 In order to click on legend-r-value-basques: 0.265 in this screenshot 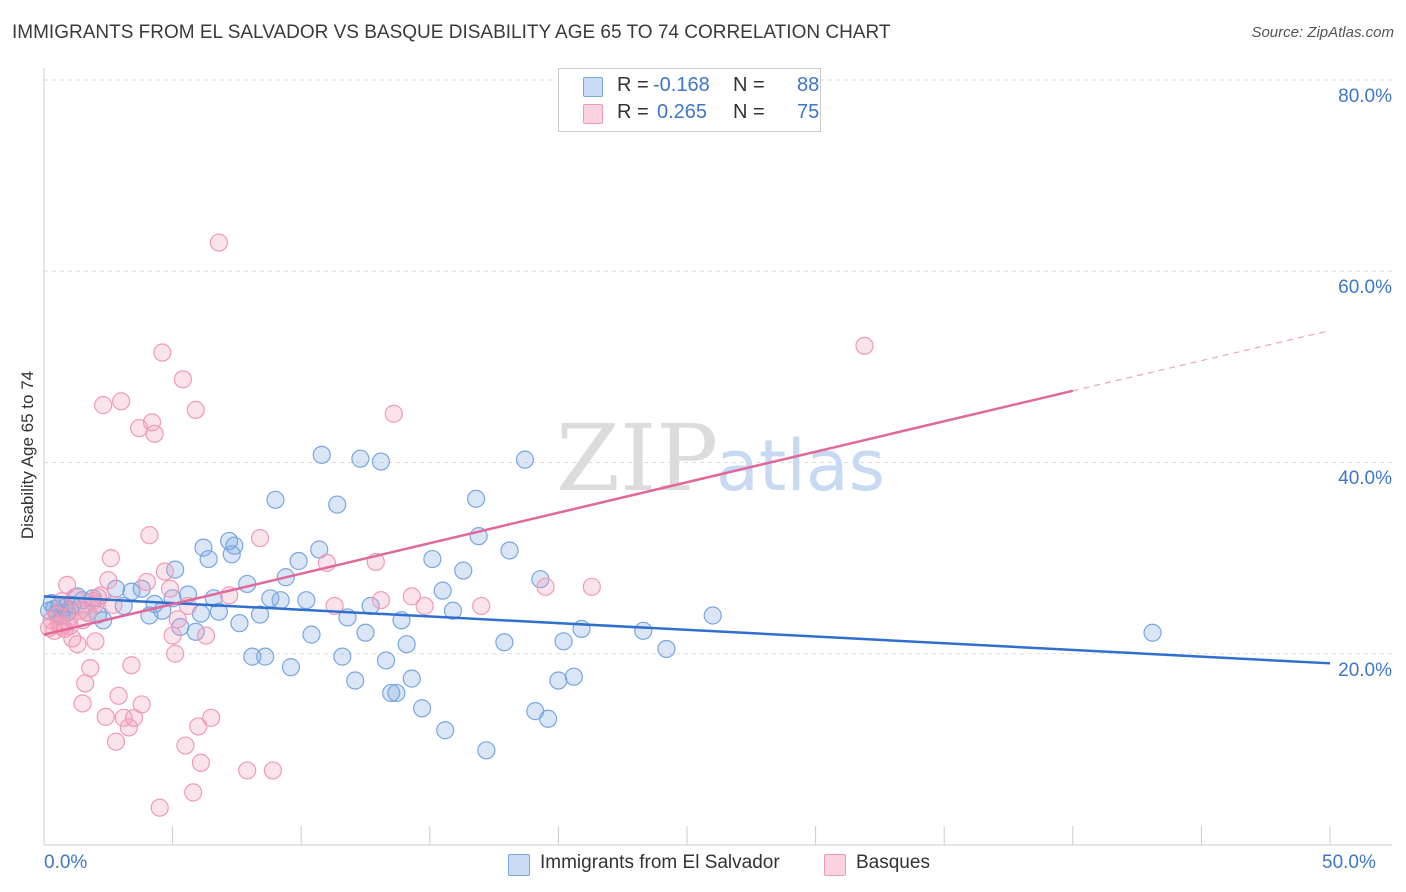, I will do `click(682, 112)`.